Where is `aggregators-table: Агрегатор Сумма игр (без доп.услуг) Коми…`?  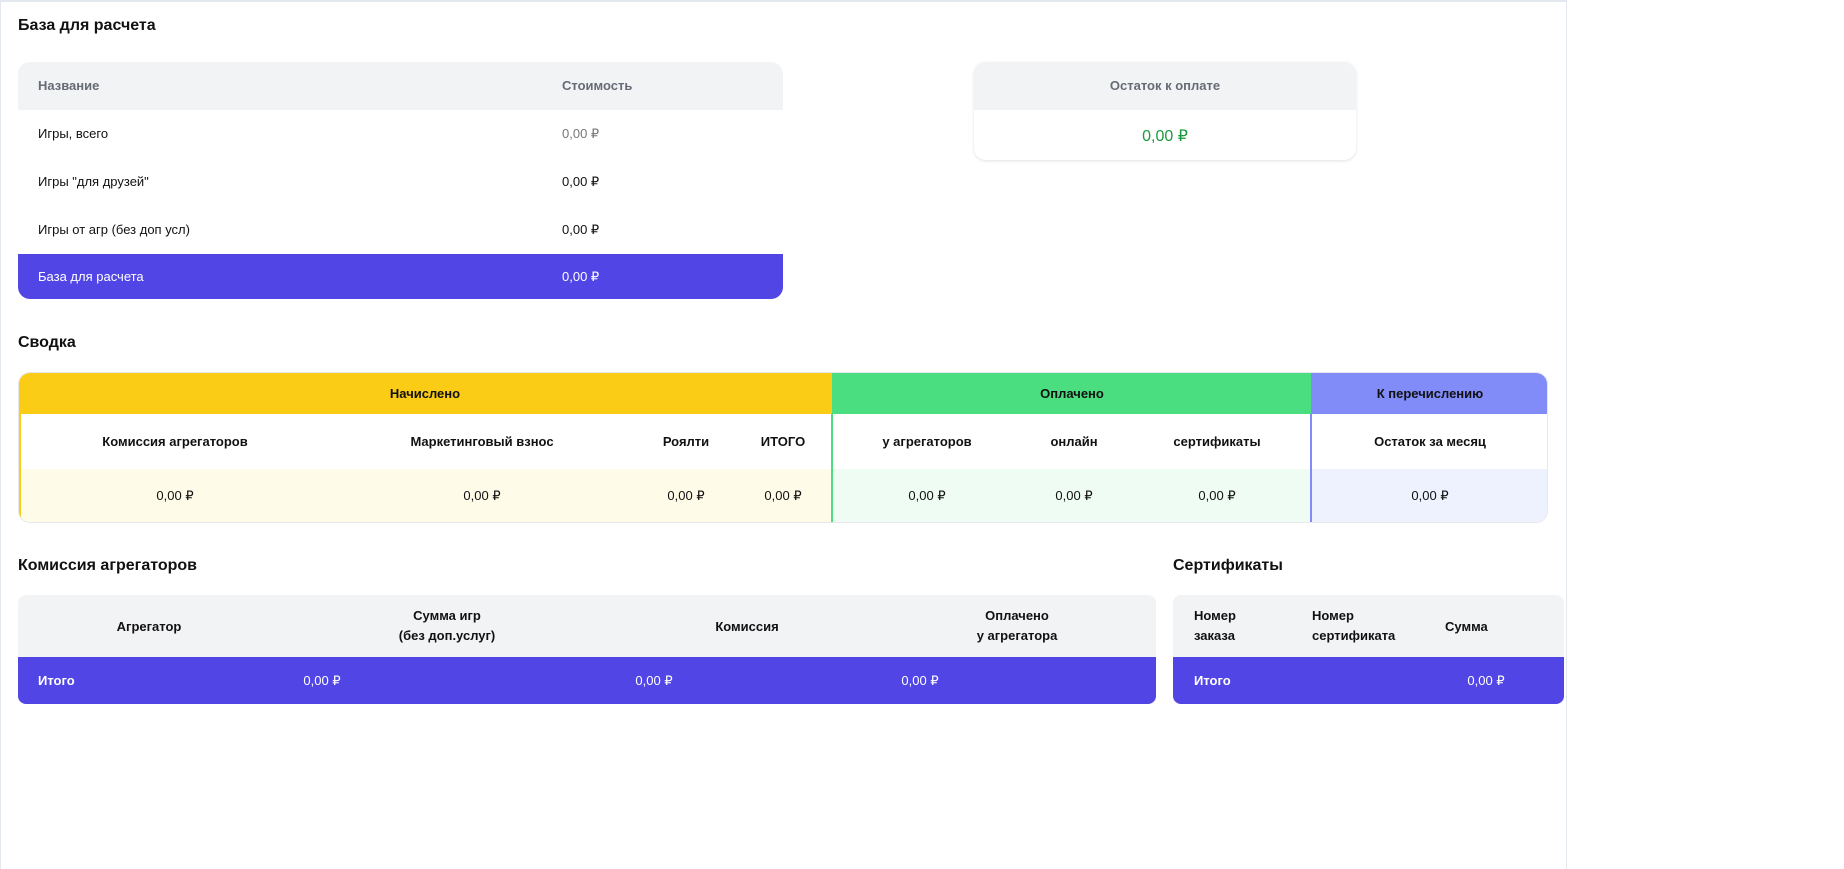
aggregators-table: Агрегатор Сумма игр (без доп.услуг) Коми… is located at coordinates (587, 649).